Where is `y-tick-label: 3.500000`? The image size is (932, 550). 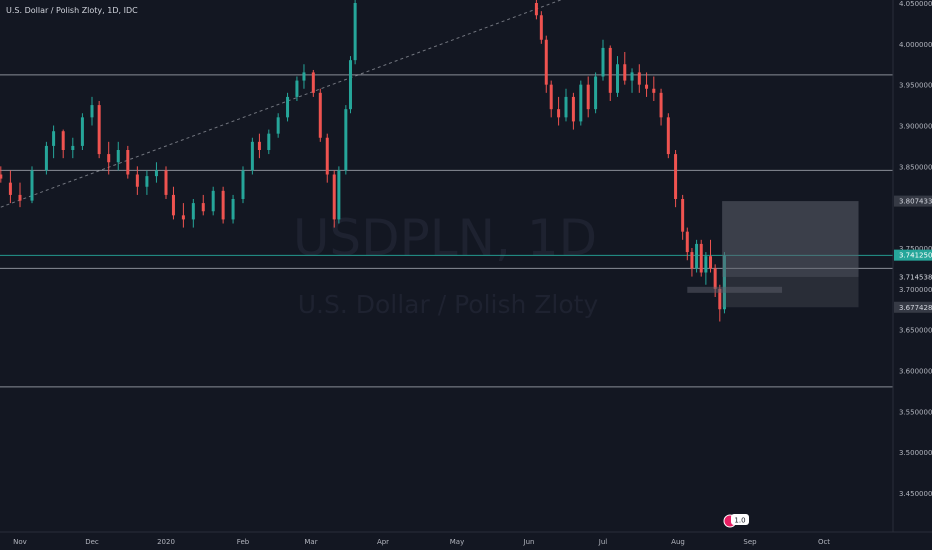 y-tick-label: 3.500000 is located at coordinates (915, 453).